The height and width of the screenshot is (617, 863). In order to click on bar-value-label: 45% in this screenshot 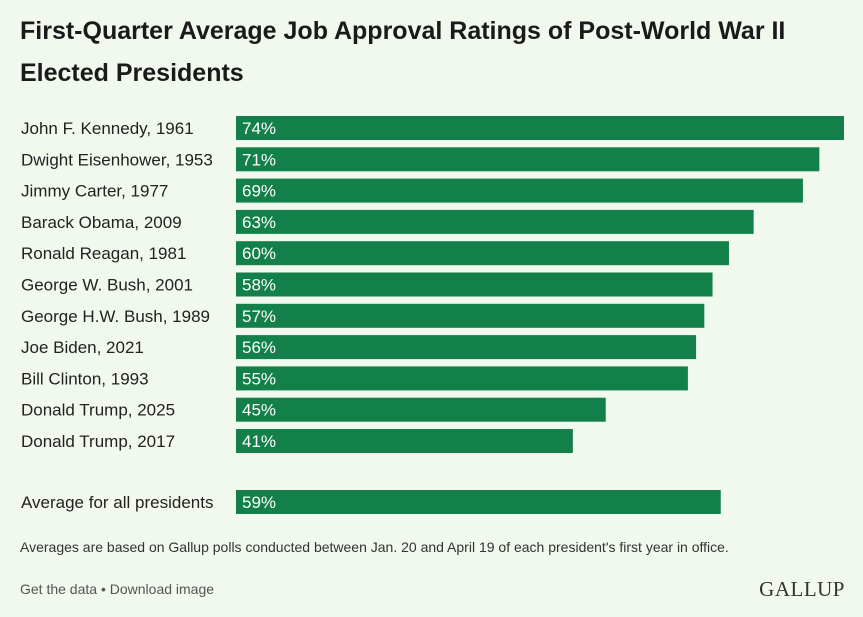, I will do `click(259, 410)`.